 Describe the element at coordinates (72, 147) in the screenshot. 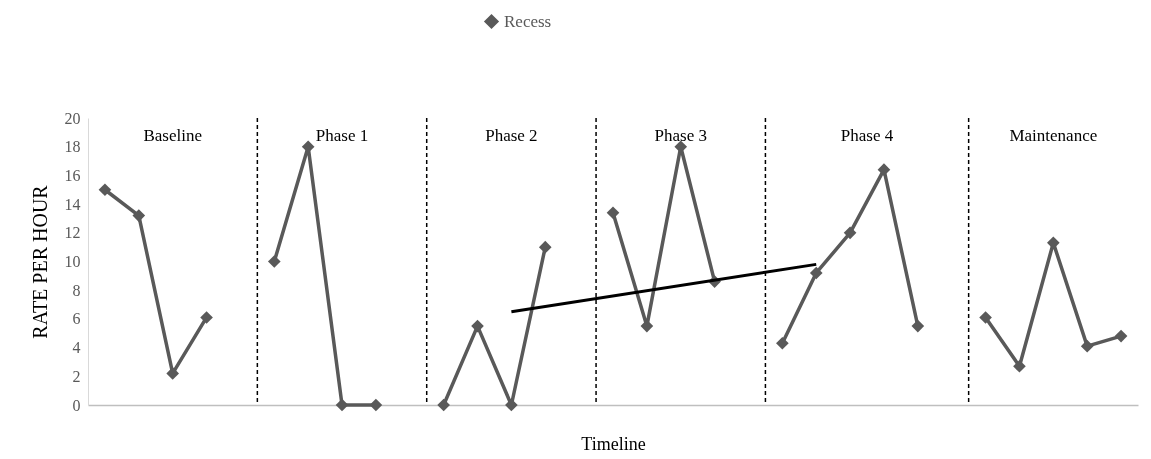

I see `y-tick-label: 18` at that location.